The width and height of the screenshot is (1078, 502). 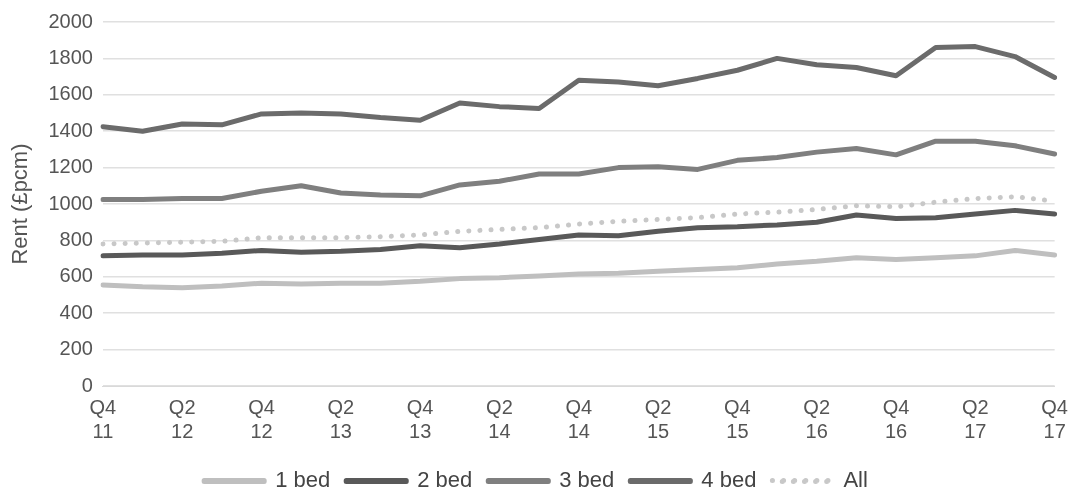 What do you see at coordinates (737, 418) in the screenshot?
I see `x-tick-label: Q4 15` at bounding box center [737, 418].